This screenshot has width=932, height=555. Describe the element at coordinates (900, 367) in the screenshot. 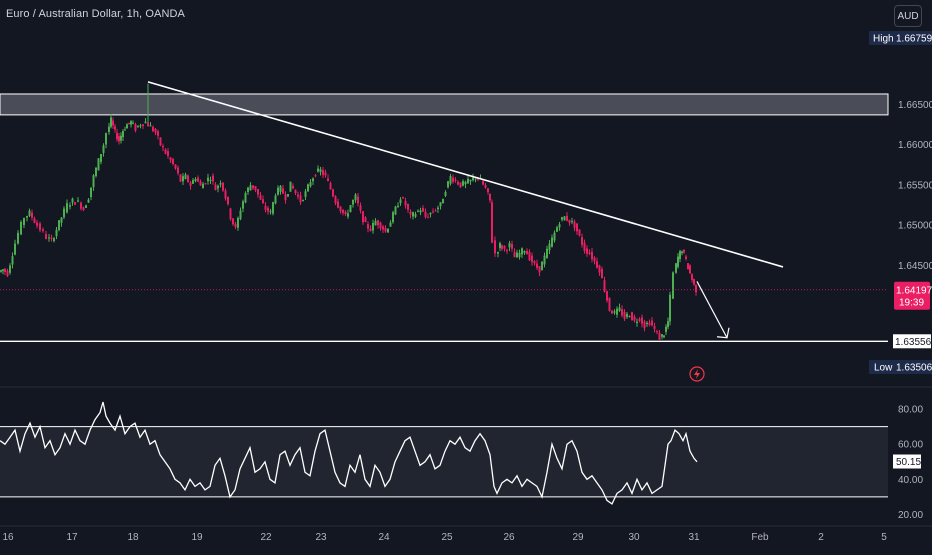

I see `low-label: Low 1.63506` at that location.